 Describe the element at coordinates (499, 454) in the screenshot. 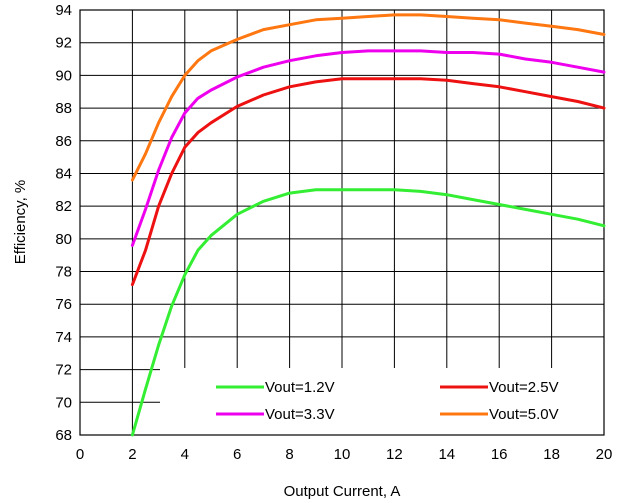

I see `x-tick-label: 16` at that location.